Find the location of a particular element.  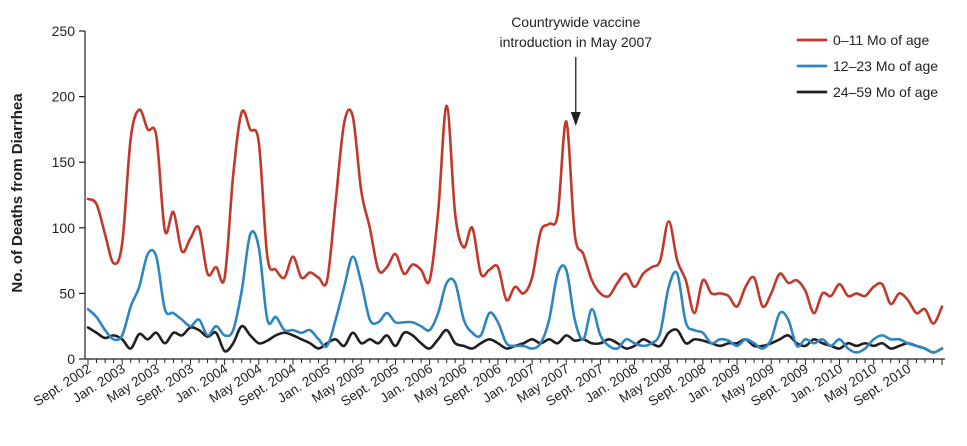

y-tick-label: 200 is located at coordinates (64, 97).